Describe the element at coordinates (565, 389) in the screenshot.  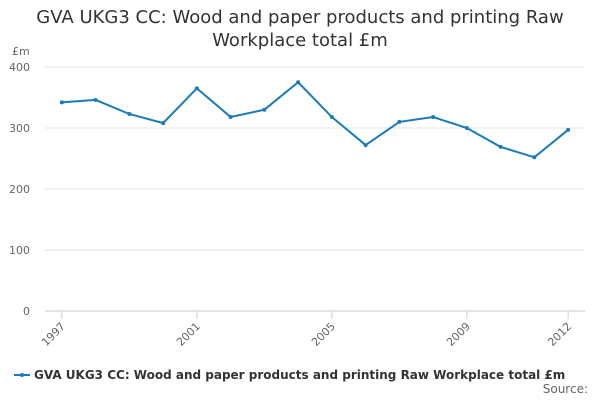
I see `source: Source:` at that location.